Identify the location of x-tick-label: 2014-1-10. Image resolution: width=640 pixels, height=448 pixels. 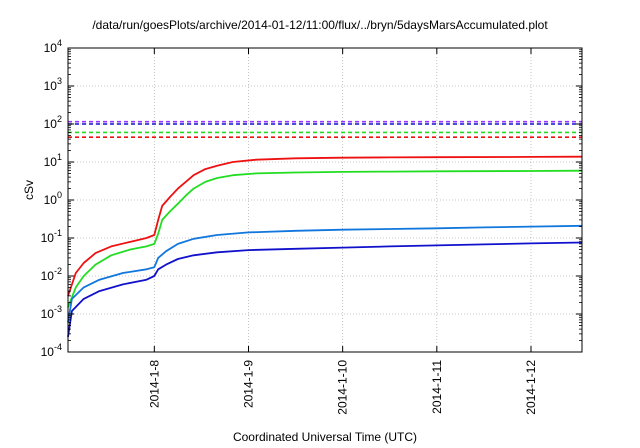
(343, 387).